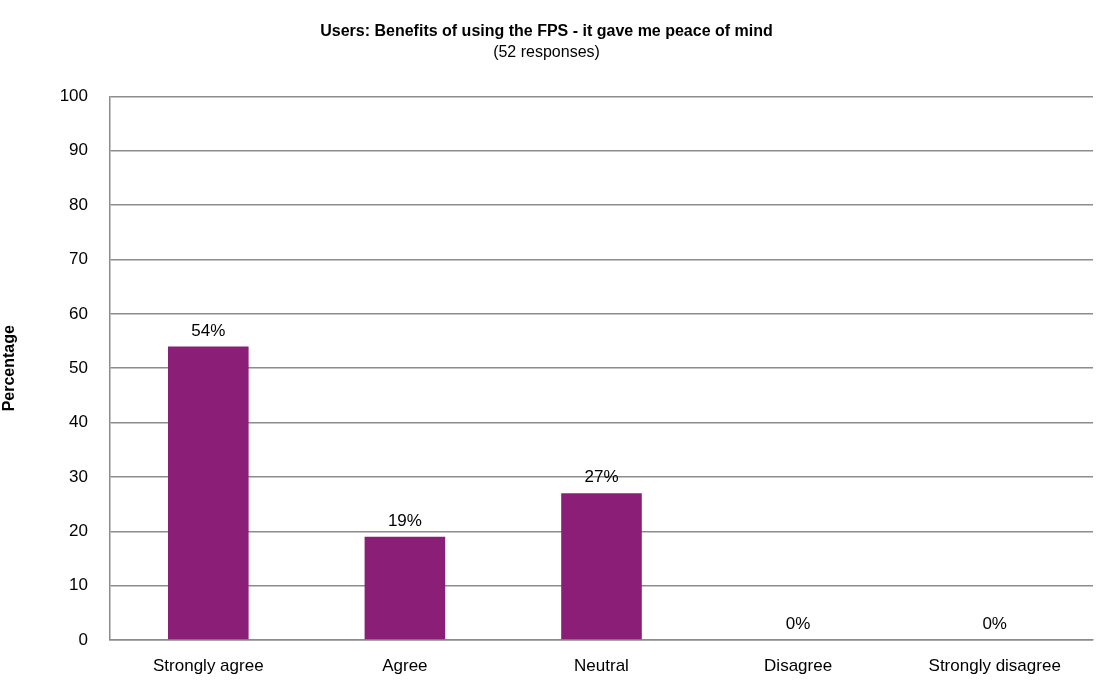  What do you see at coordinates (994, 665) in the screenshot?
I see `x-tick-label: Strongly disagree` at bounding box center [994, 665].